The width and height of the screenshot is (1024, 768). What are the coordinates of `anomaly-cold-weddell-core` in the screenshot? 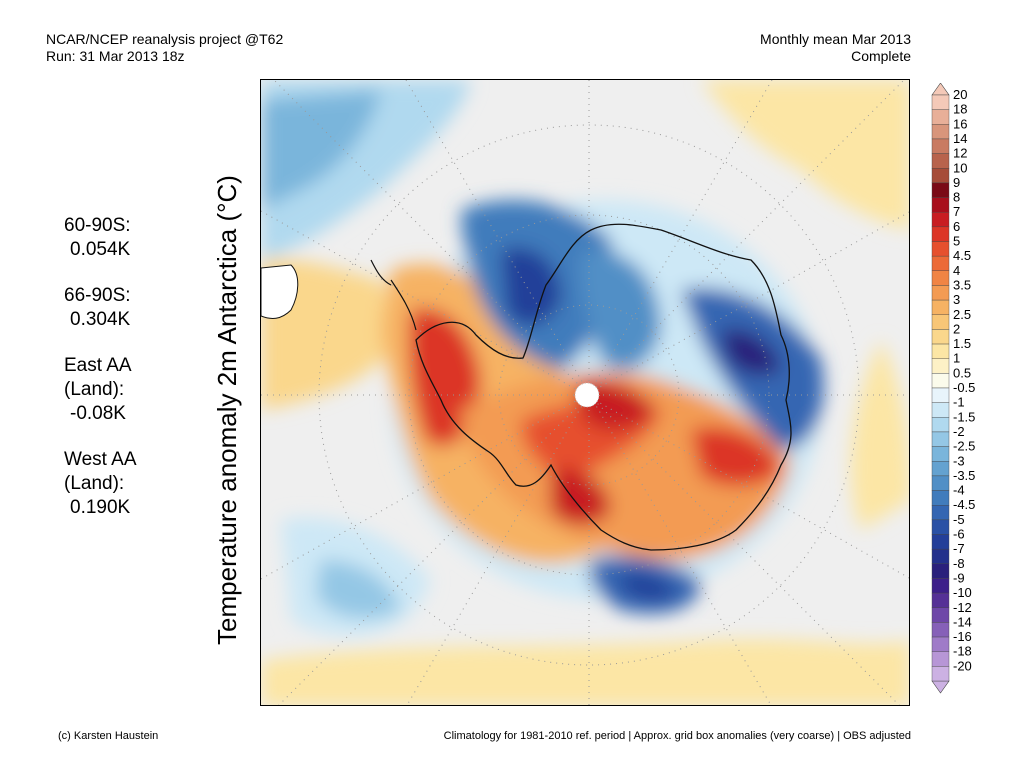 It's located at (531, 287).